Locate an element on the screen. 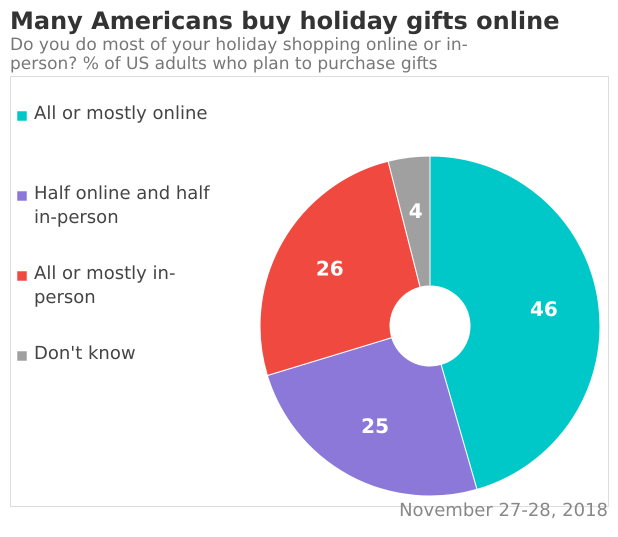 Image resolution: width=618 pixels, height=537 pixels. data-label: 4 is located at coordinates (415, 210).